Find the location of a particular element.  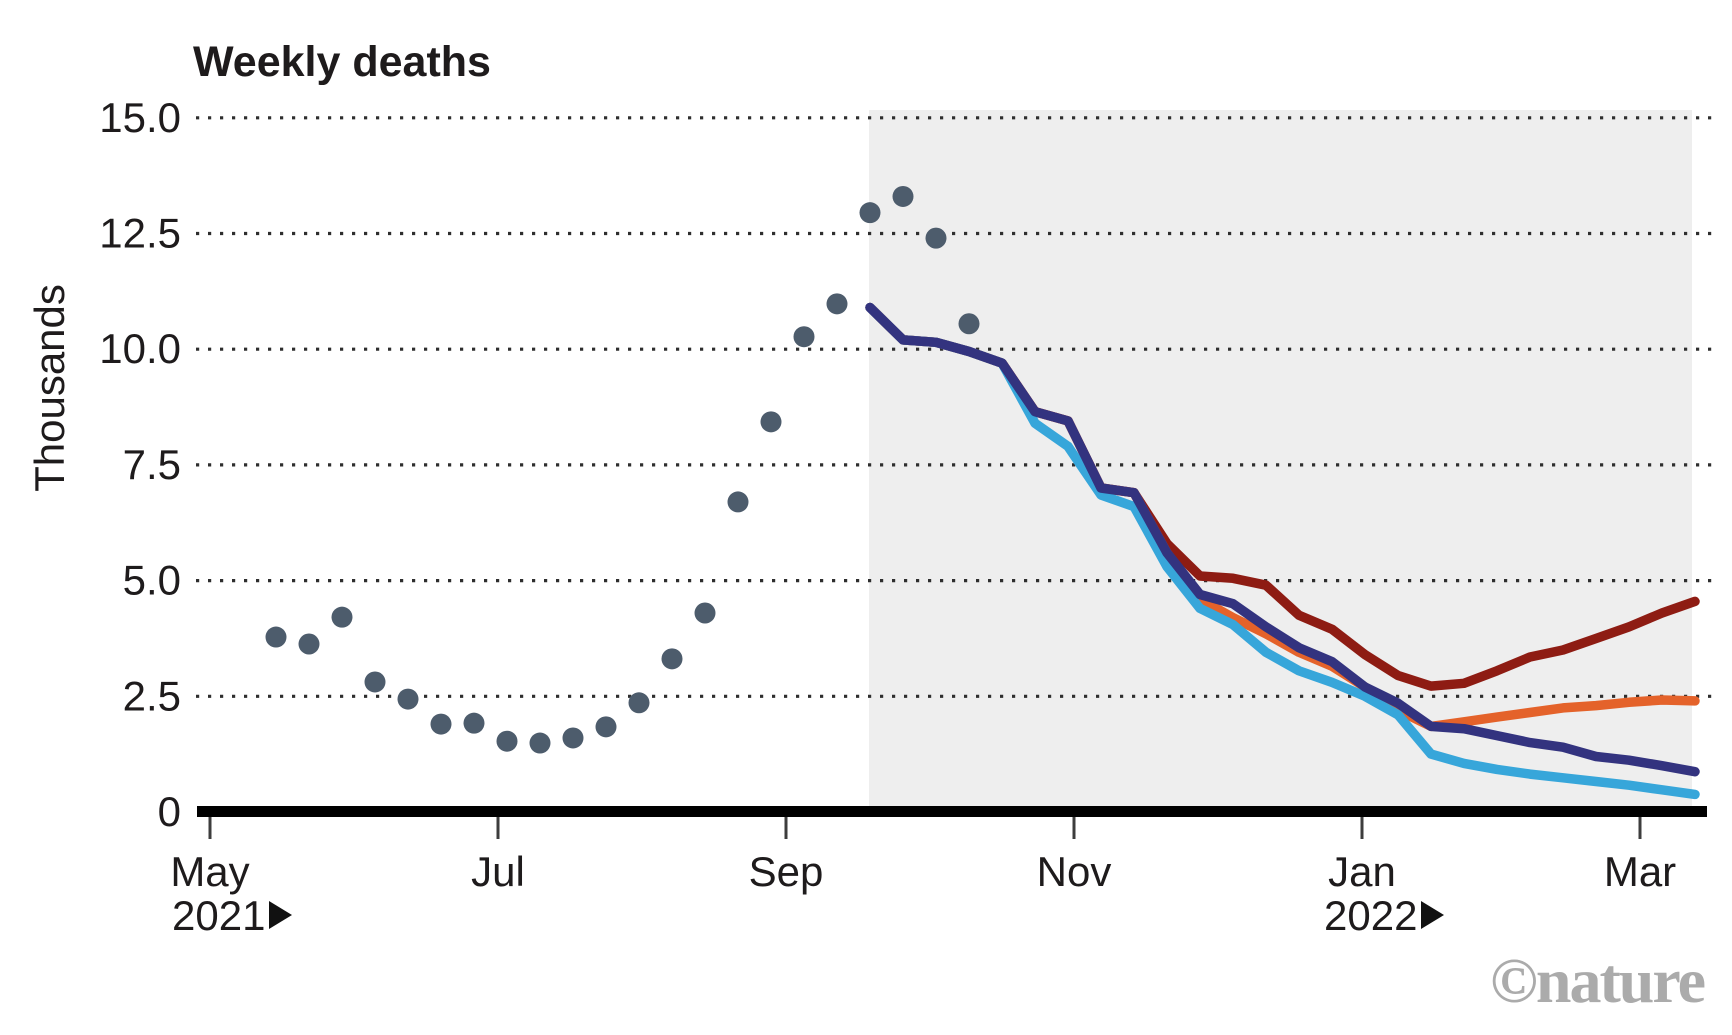

x-axis-layer is located at coordinates (952, 822).